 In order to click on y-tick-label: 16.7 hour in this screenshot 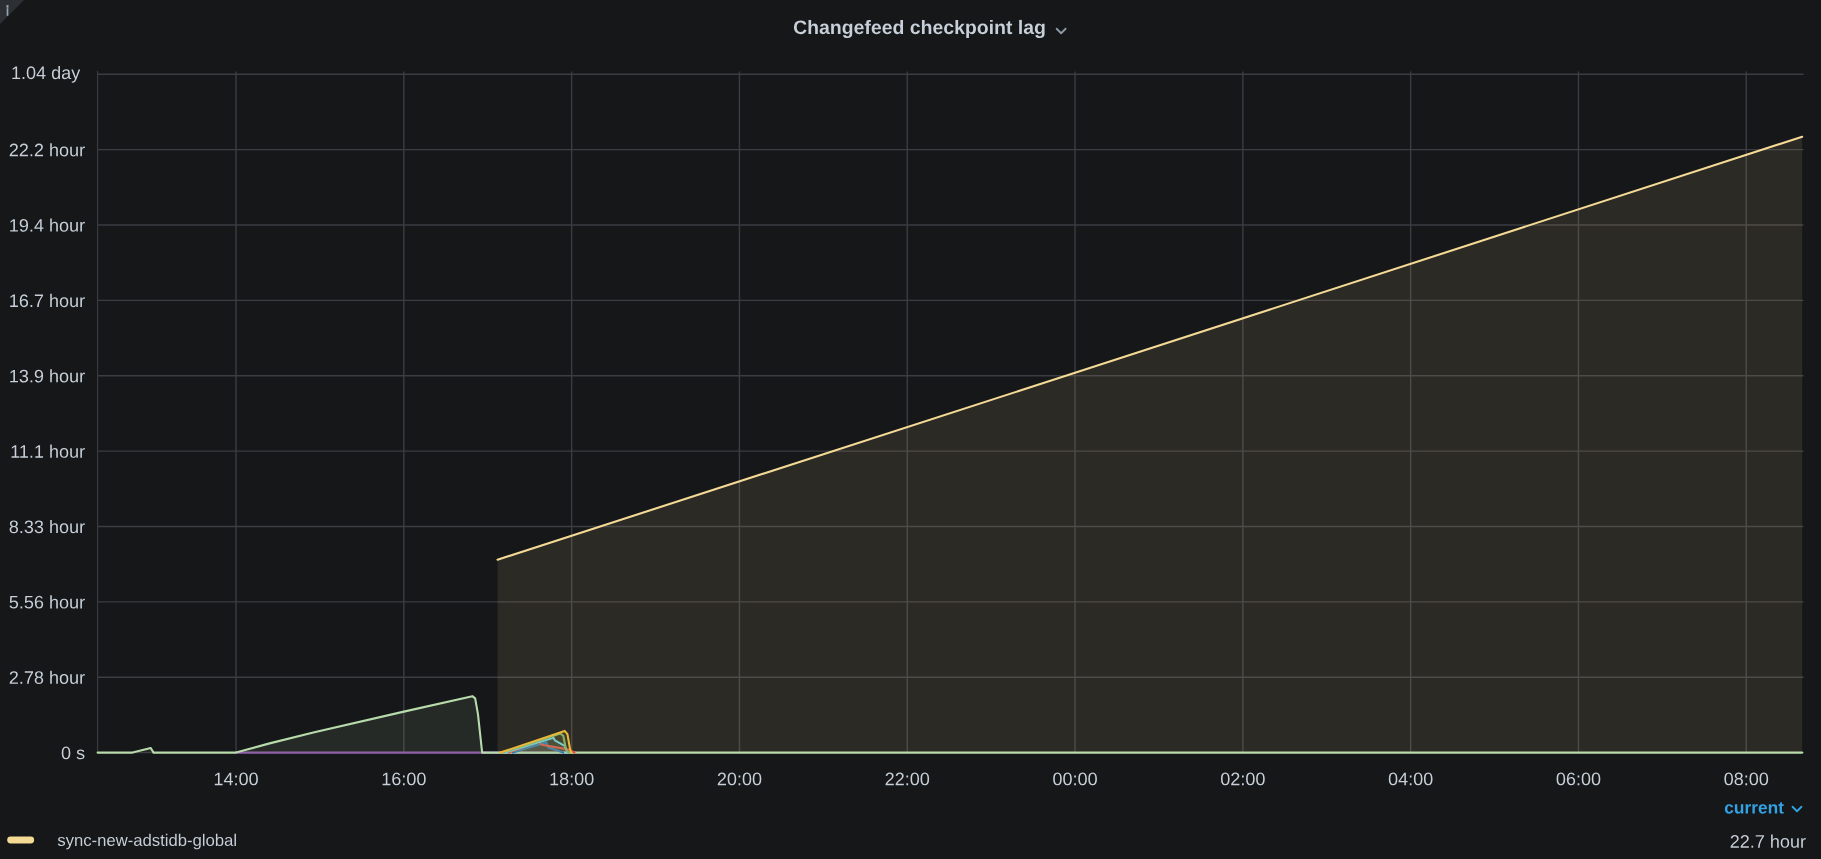, I will do `click(47, 300)`.